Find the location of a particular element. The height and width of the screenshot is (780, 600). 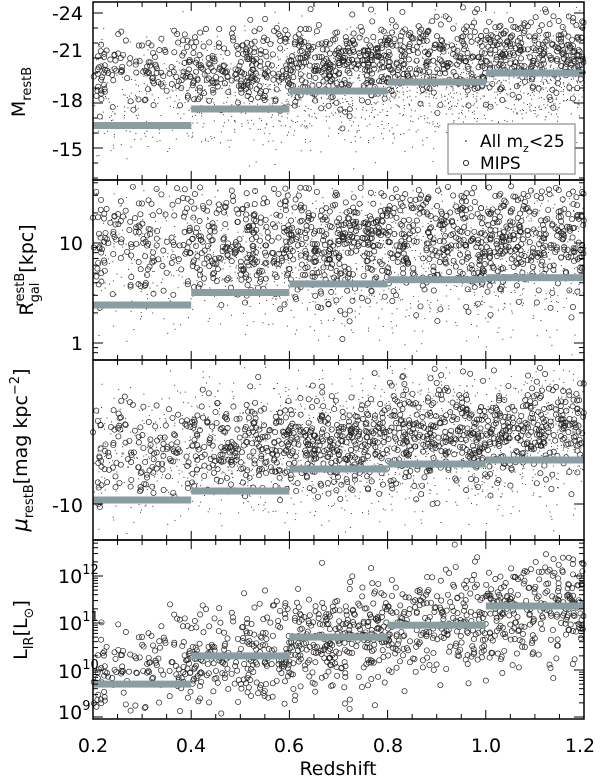

x-tick-1.0: 1.0 is located at coordinates (486, 746).